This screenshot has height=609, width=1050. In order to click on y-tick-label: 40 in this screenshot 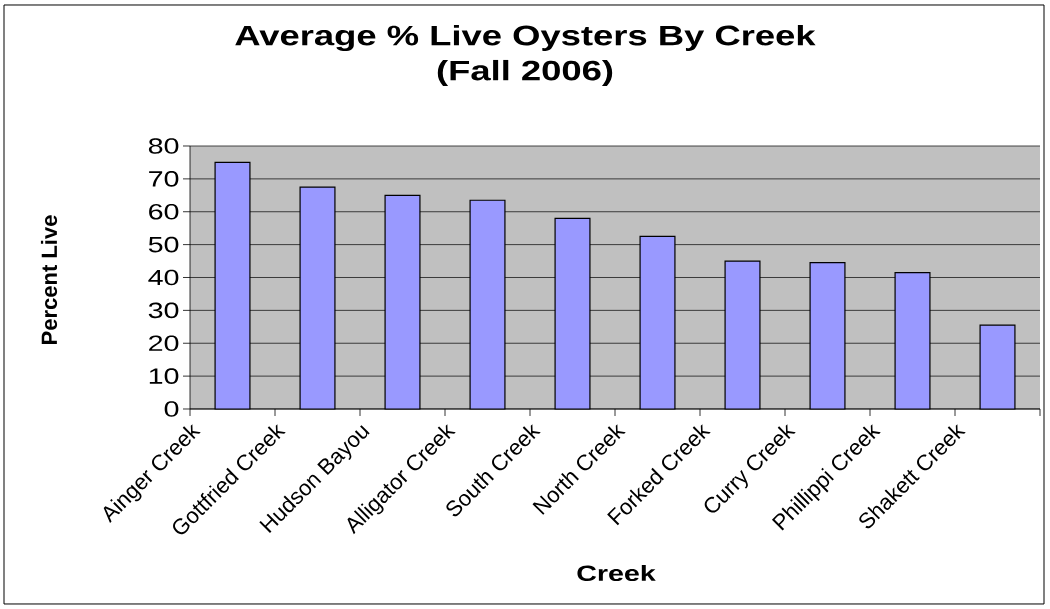, I will do `click(163, 277)`.